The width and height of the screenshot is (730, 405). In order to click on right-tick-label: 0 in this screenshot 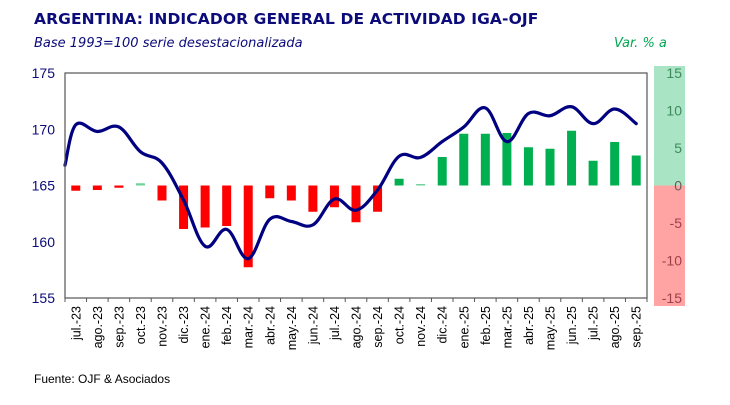, I will do `click(678, 186)`.